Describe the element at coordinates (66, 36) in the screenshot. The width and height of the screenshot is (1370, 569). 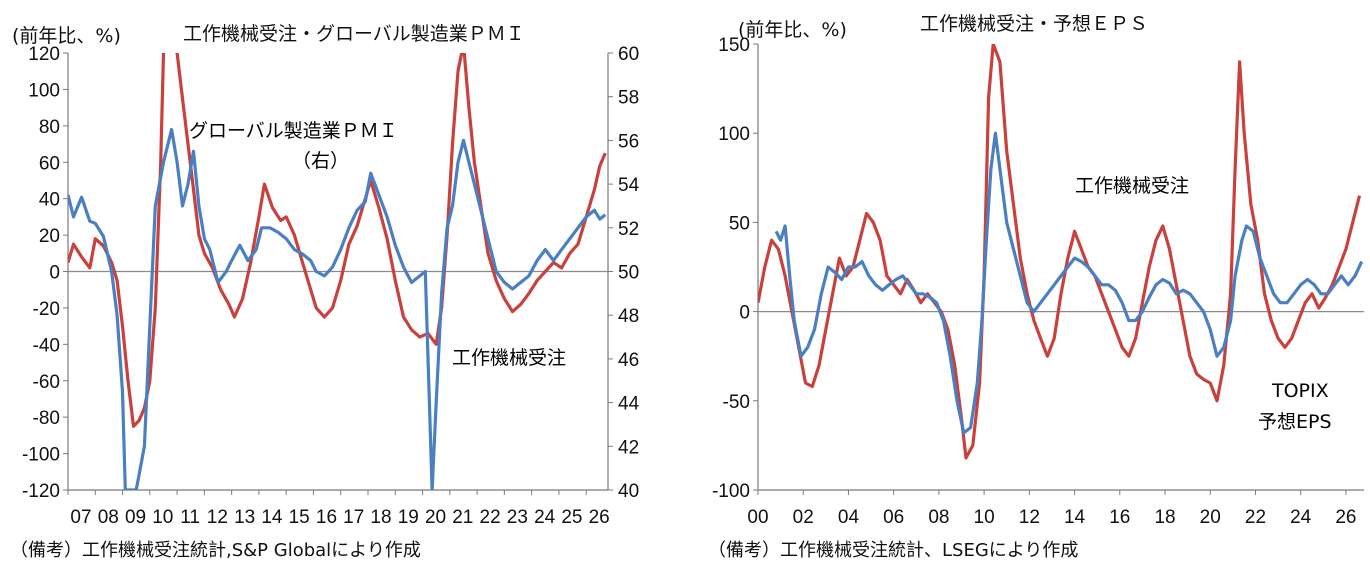
I see `left-ylabel: (前年比、%)` at that location.